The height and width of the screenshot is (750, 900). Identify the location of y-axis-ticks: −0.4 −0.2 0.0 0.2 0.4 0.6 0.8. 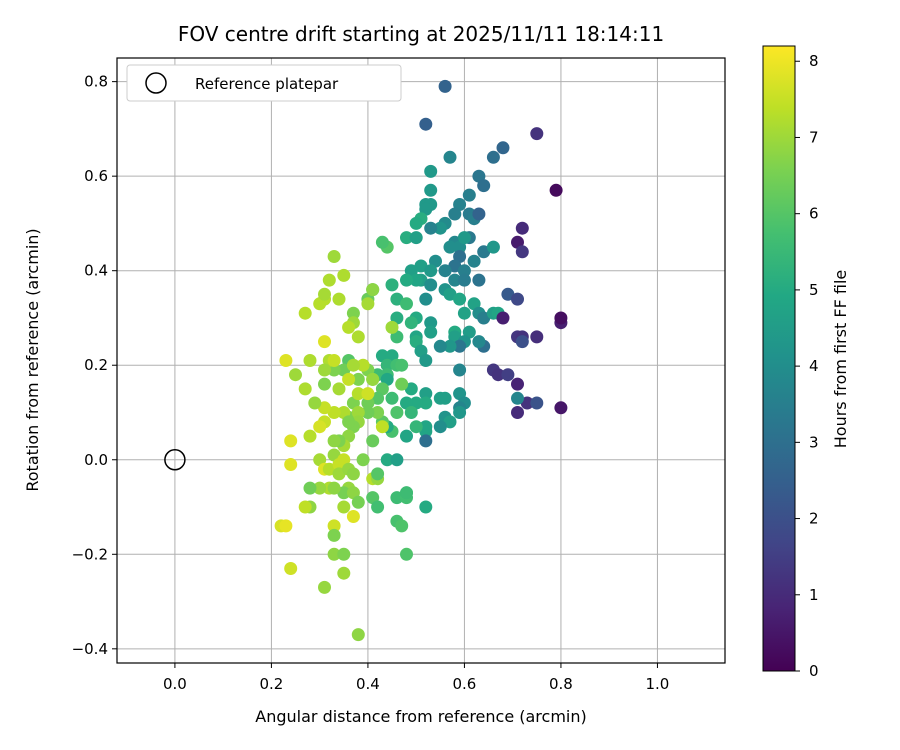
(94, 365).